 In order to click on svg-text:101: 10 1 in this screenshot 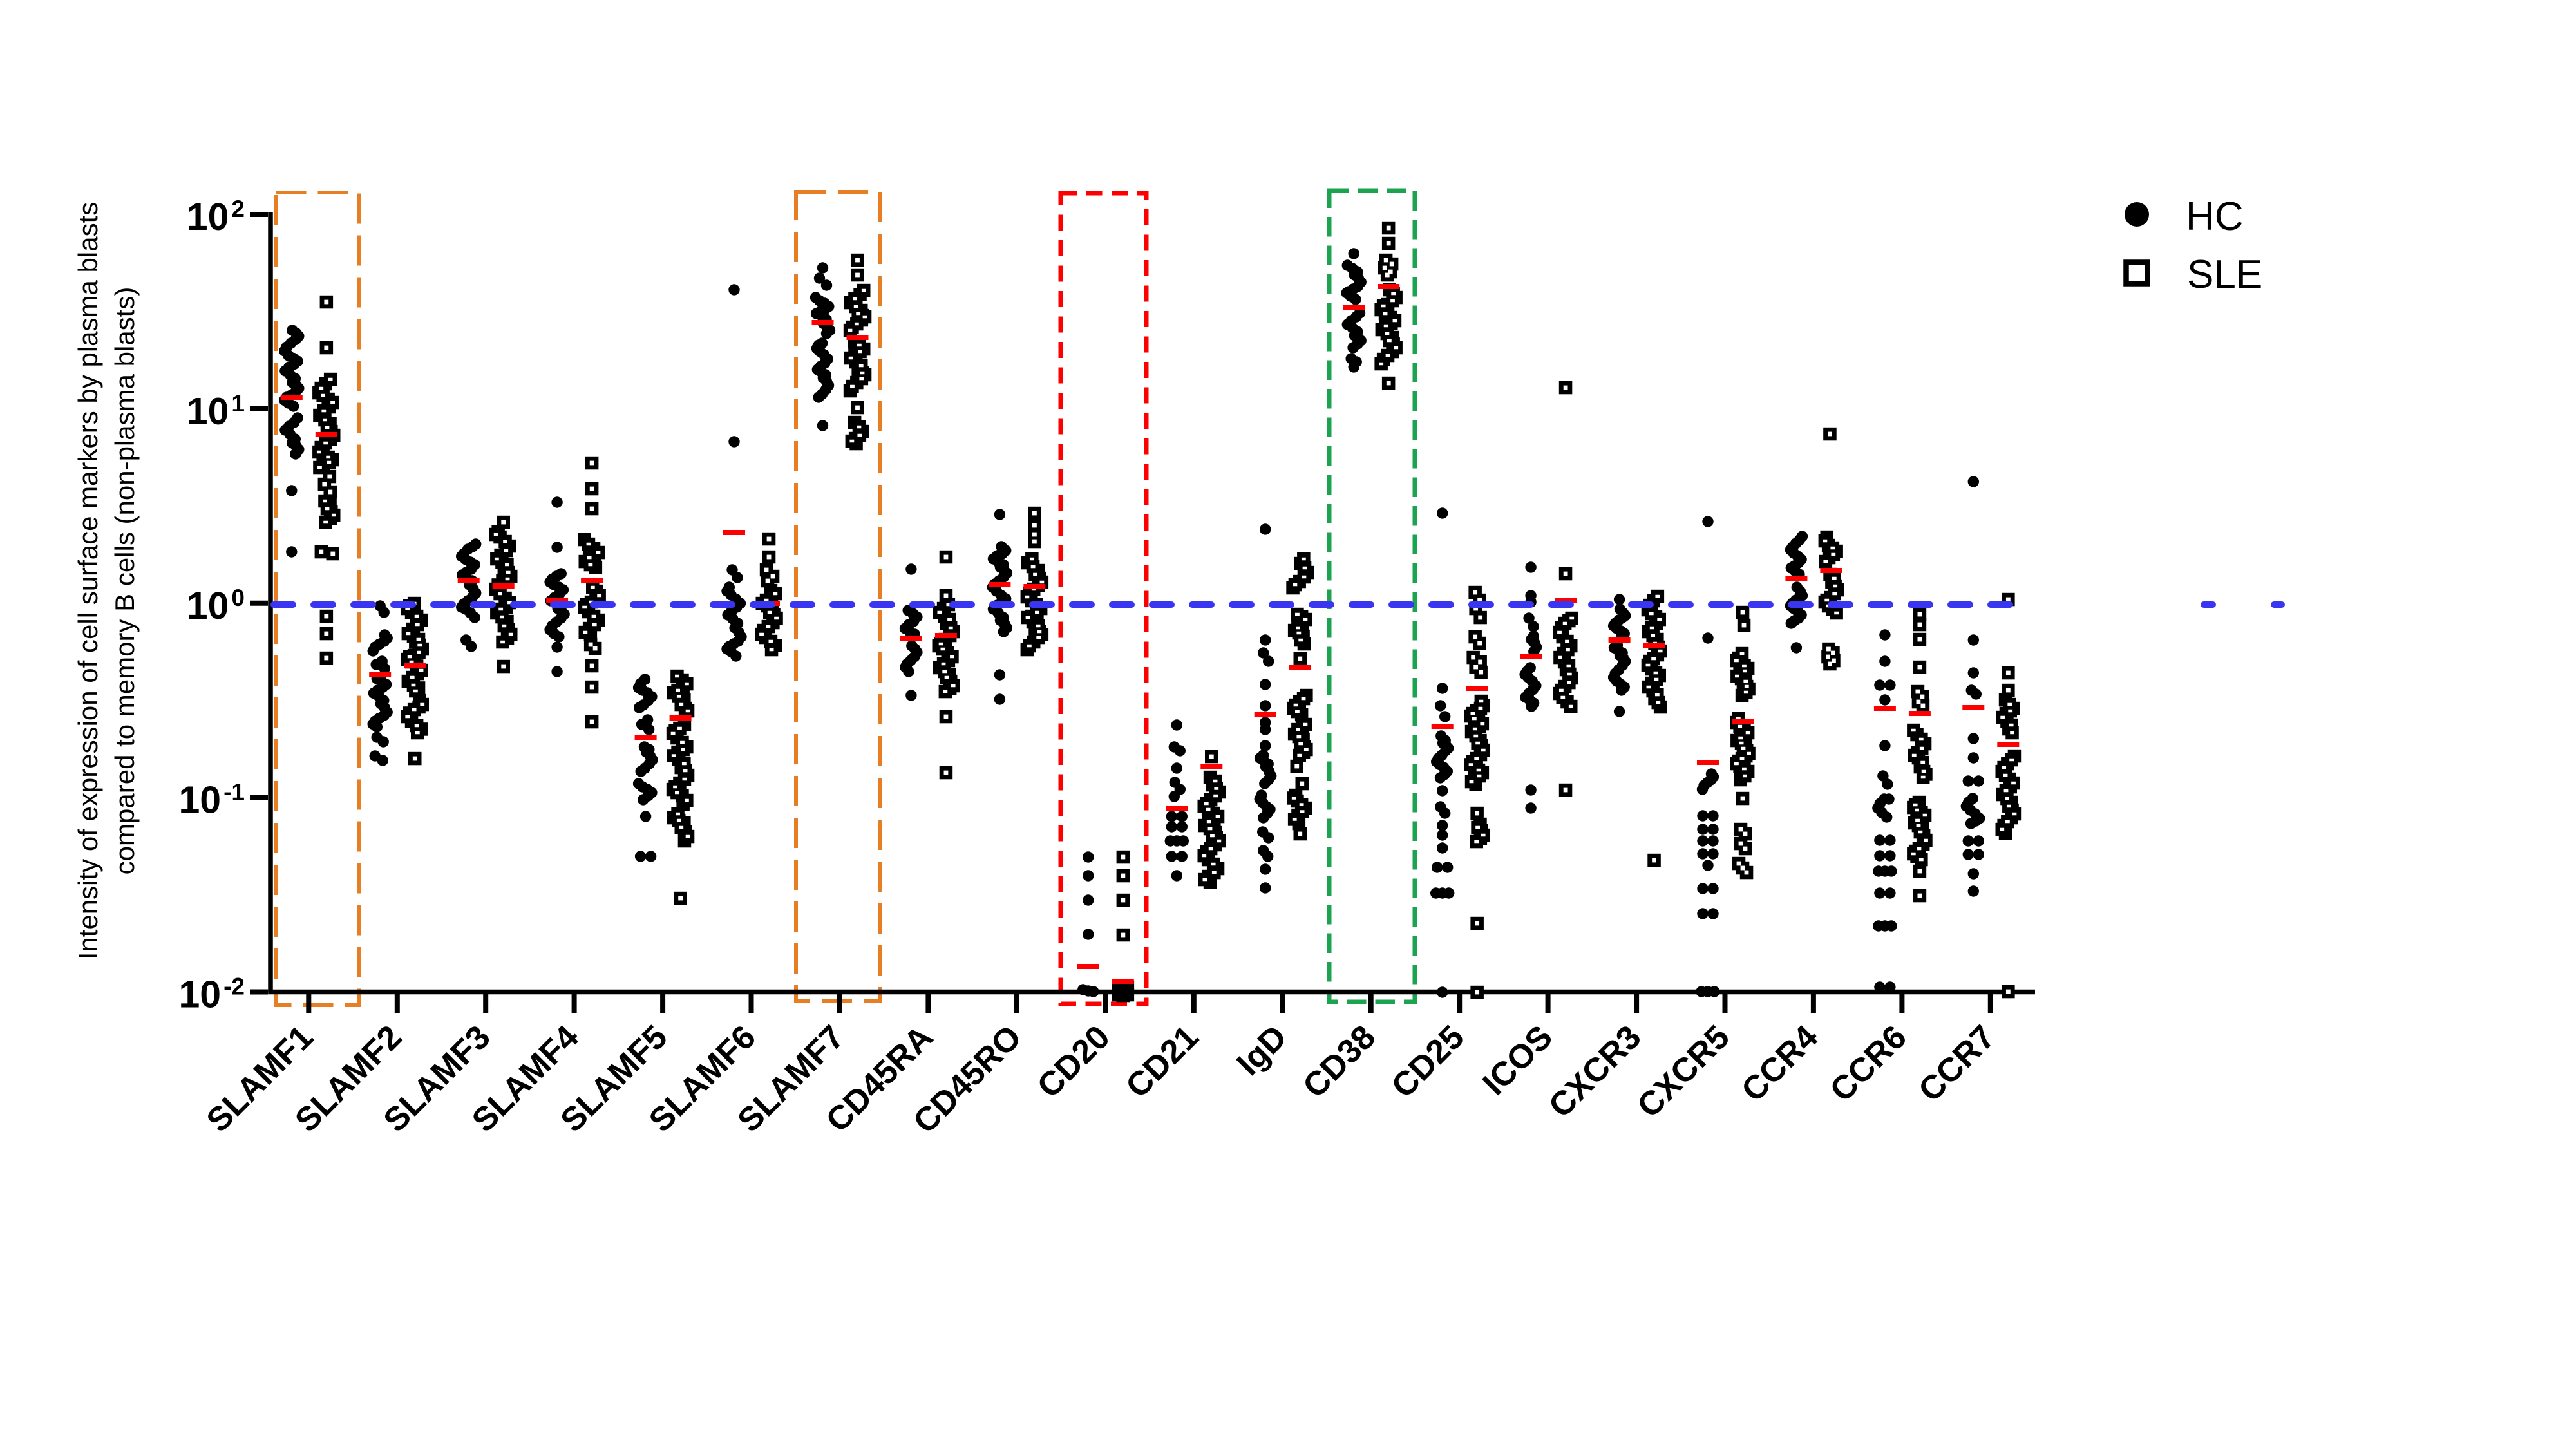, I will do `click(216, 411)`.